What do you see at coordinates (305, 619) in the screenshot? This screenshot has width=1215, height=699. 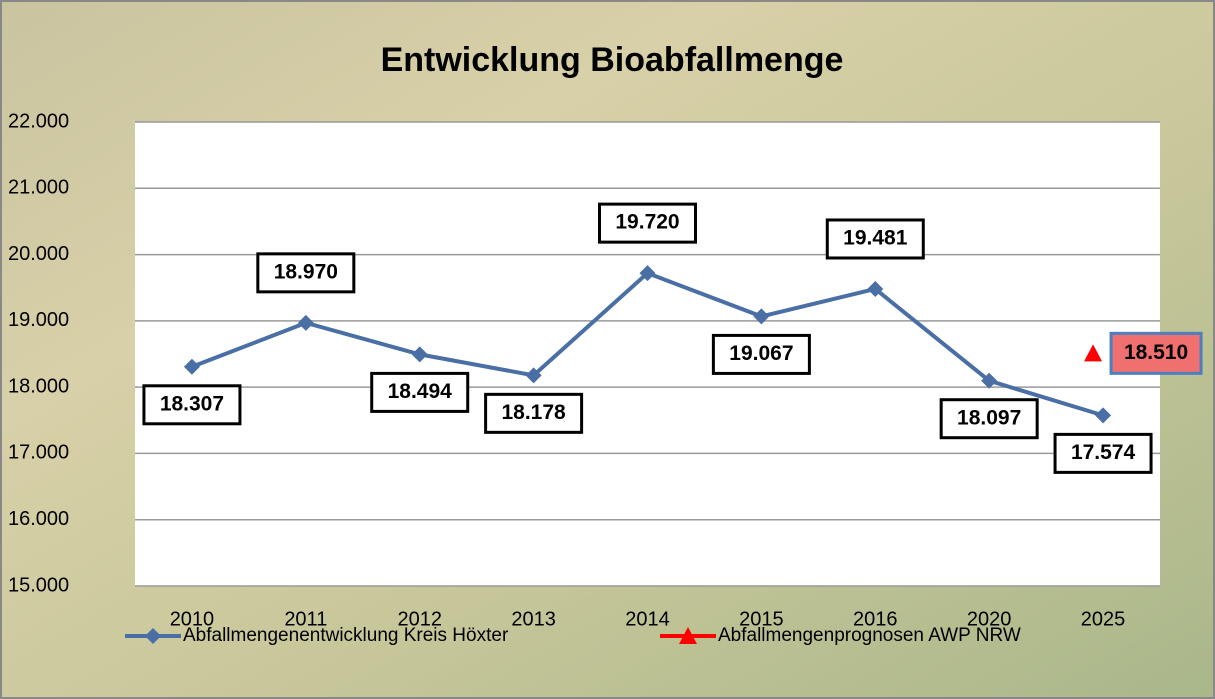 I see `x-tick-label: 2011` at bounding box center [305, 619].